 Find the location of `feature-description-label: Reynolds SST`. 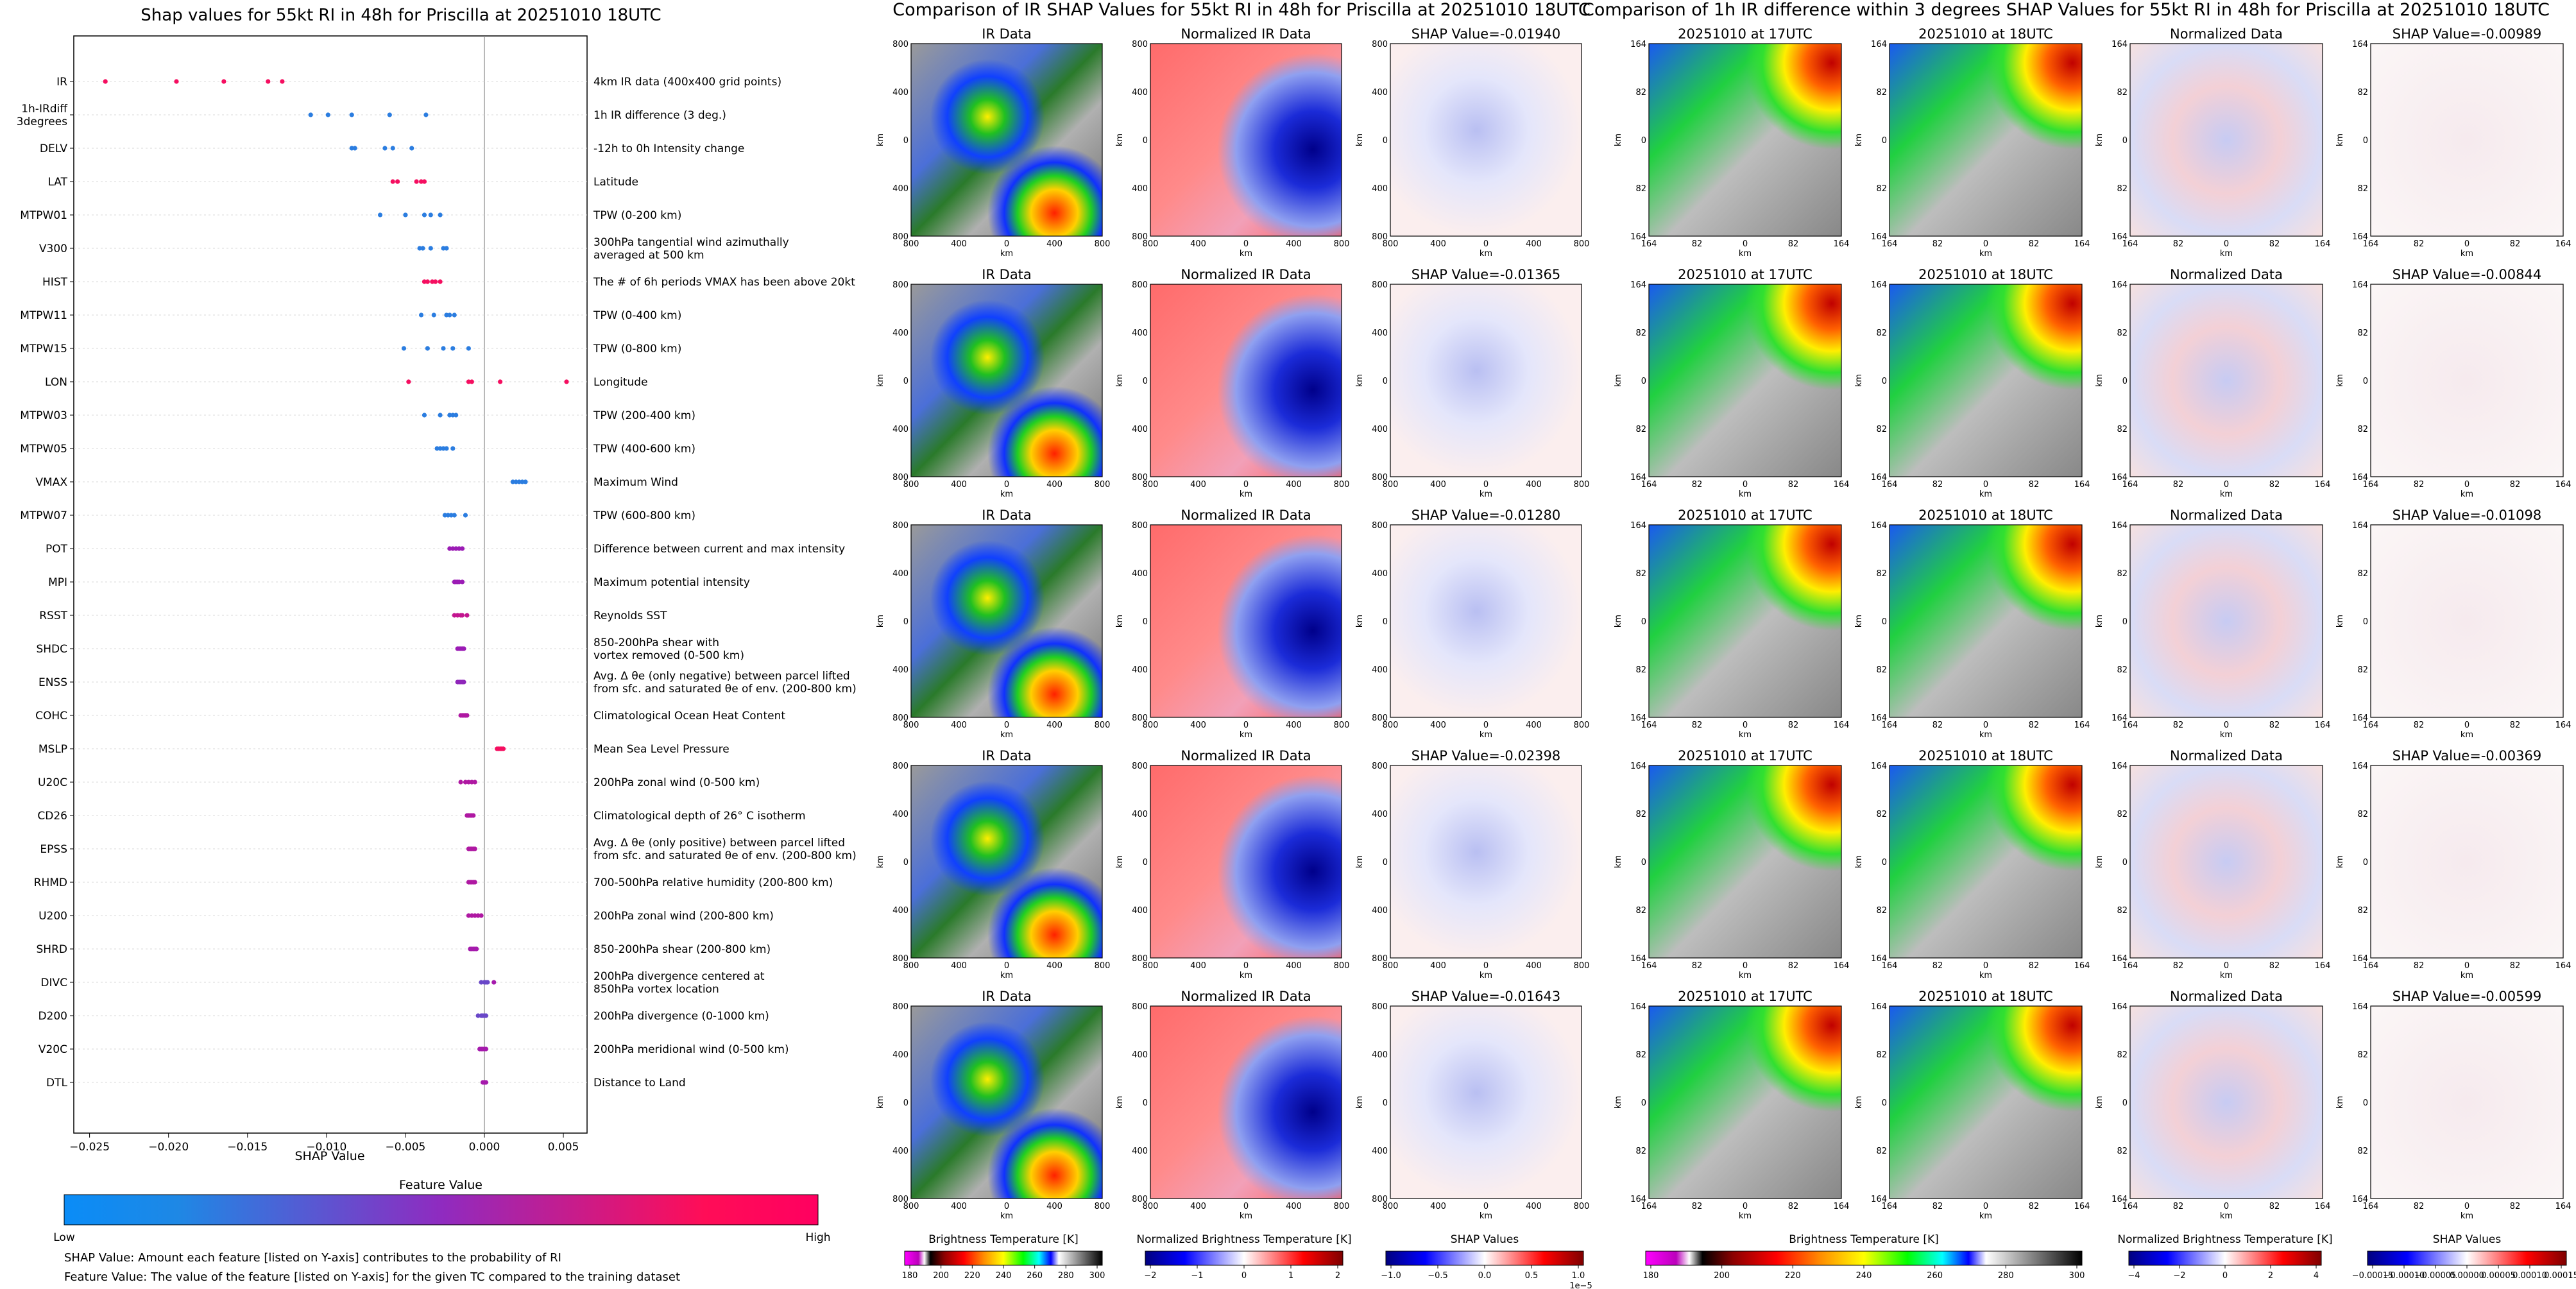

feature-description-label: Reynolds SST is located at coordinates (630, 616).